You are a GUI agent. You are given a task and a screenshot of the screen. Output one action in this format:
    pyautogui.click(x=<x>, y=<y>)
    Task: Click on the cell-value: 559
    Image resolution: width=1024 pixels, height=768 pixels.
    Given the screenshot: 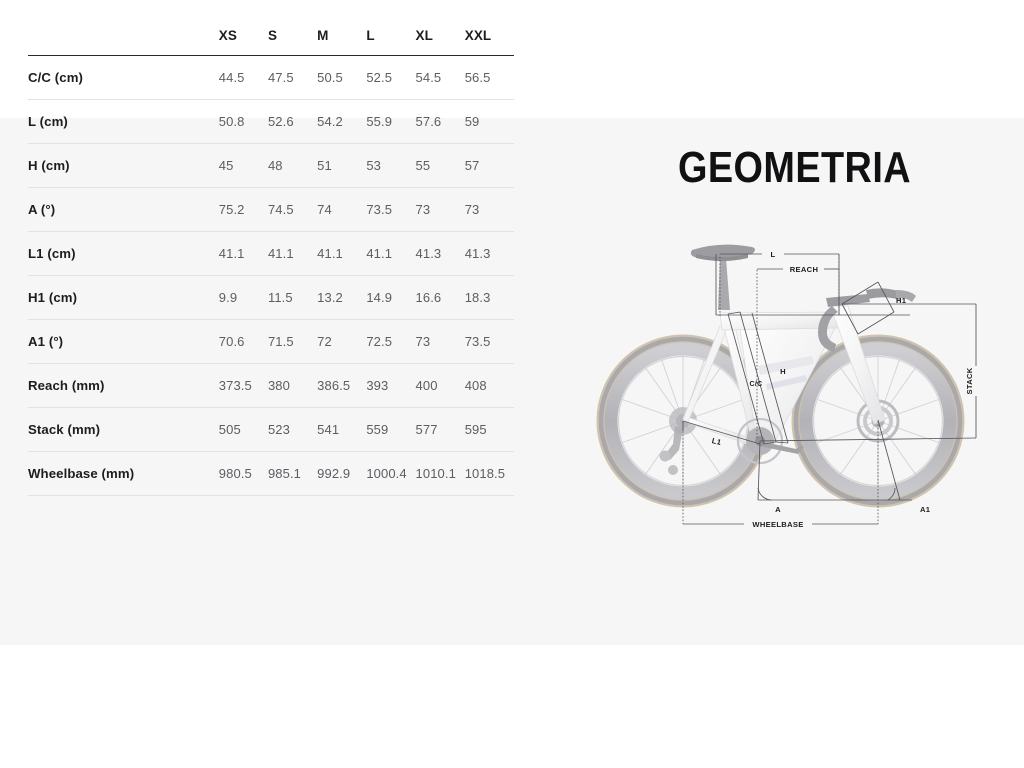 What is the action you would take?
    pyautogui.click(x=391, y=429)
    